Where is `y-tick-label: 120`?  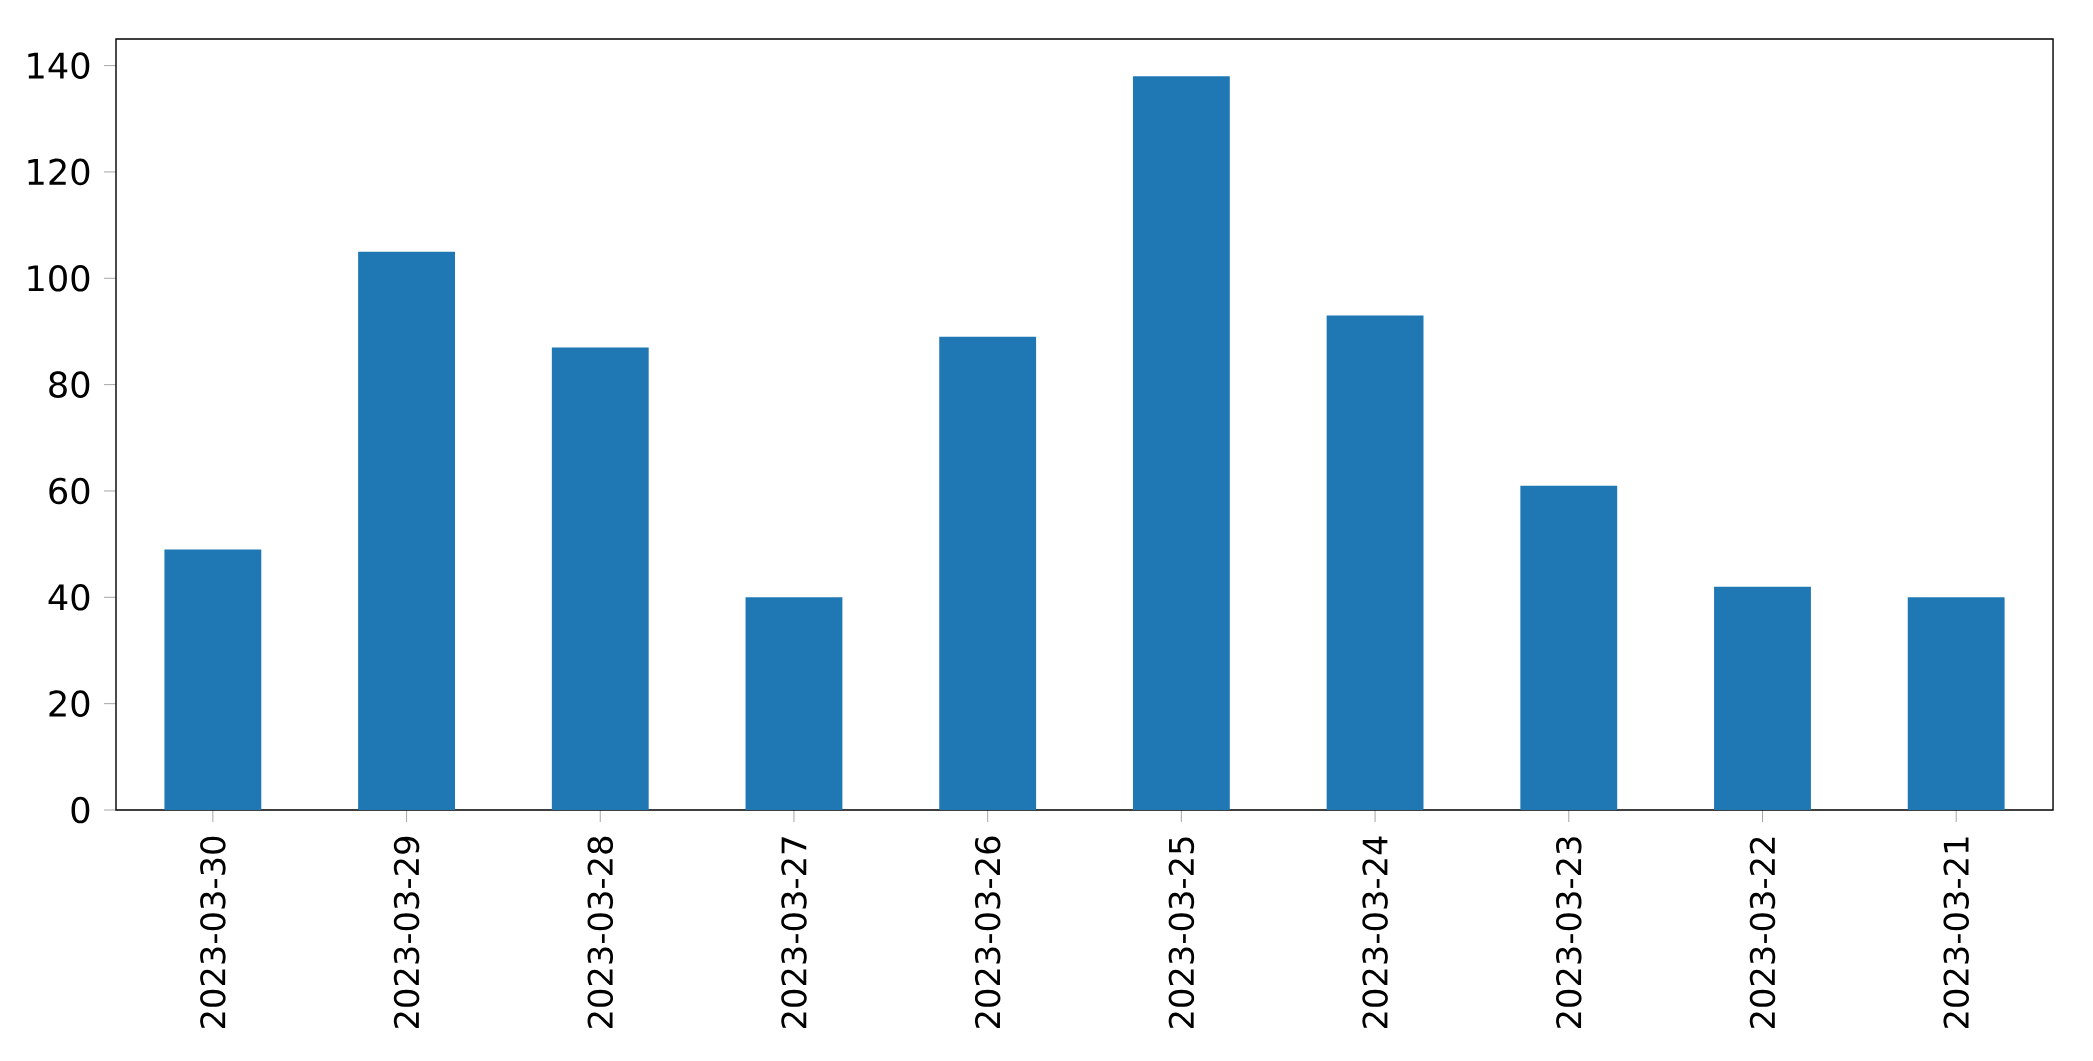 y-tick-label: 120 is located at coordinates (59, 172).